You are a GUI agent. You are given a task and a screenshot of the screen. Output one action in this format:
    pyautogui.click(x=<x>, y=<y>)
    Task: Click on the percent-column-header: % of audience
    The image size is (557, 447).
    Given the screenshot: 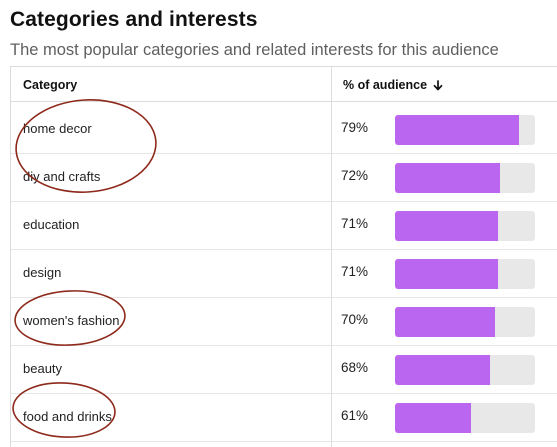 What is the action you would take?
    pyautogui.click(x=393, y=85)
    